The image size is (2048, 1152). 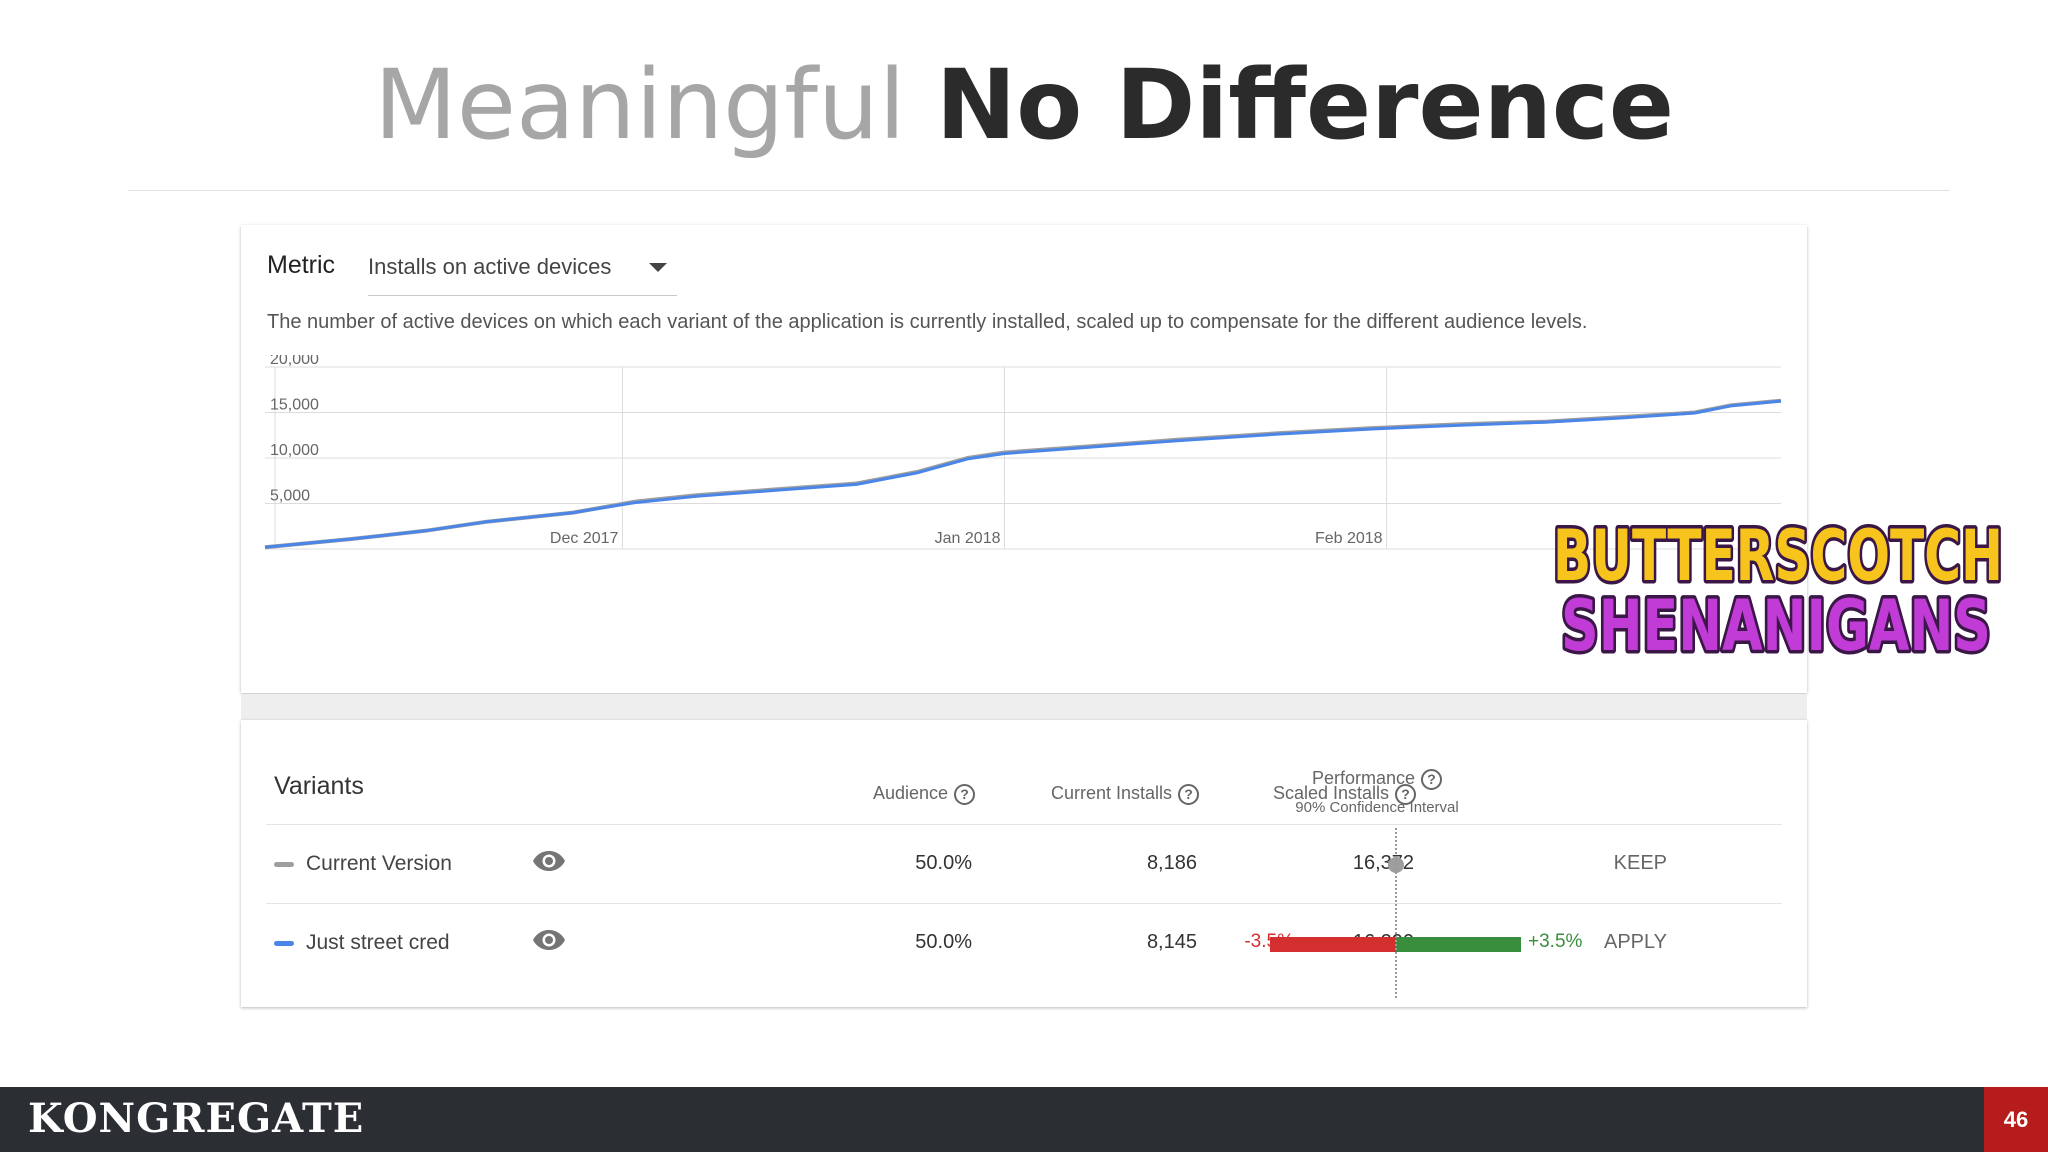 I want to click on y-tick-label: 20,000, so click(x=294, y=361).